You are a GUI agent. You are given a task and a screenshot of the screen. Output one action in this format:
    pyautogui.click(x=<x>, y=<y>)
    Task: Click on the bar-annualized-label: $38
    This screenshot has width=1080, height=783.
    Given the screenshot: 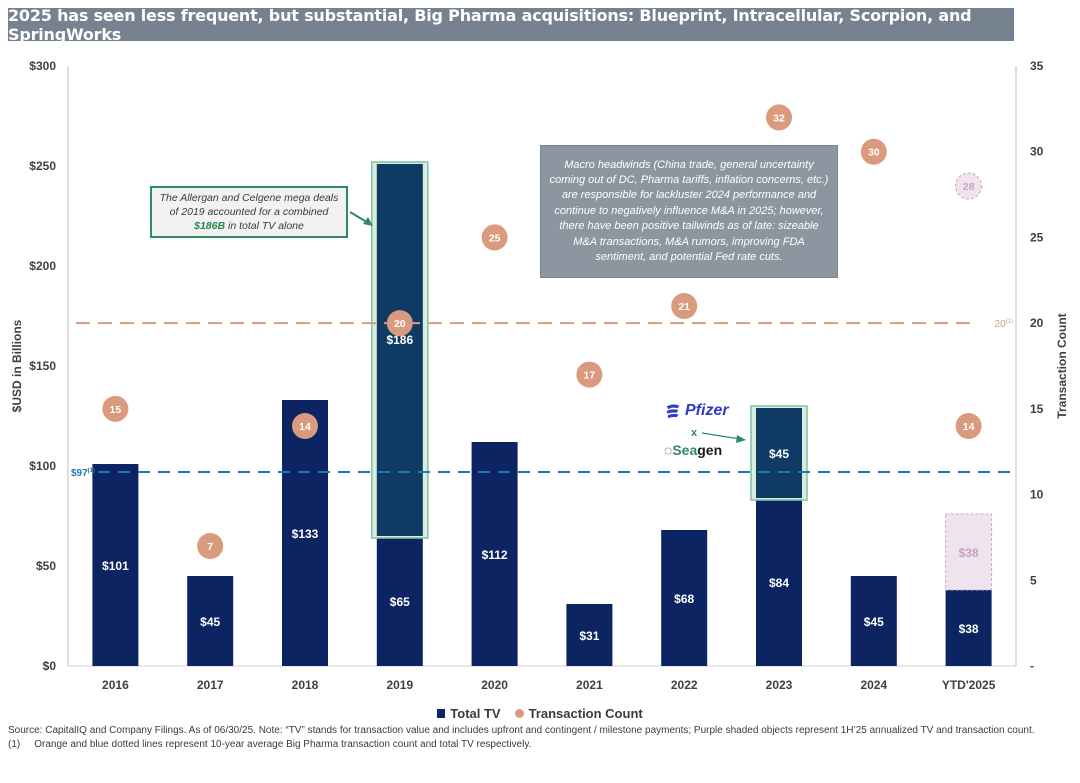 What is the action you would take?
    pyautogui.click(x=969, y=553)
    